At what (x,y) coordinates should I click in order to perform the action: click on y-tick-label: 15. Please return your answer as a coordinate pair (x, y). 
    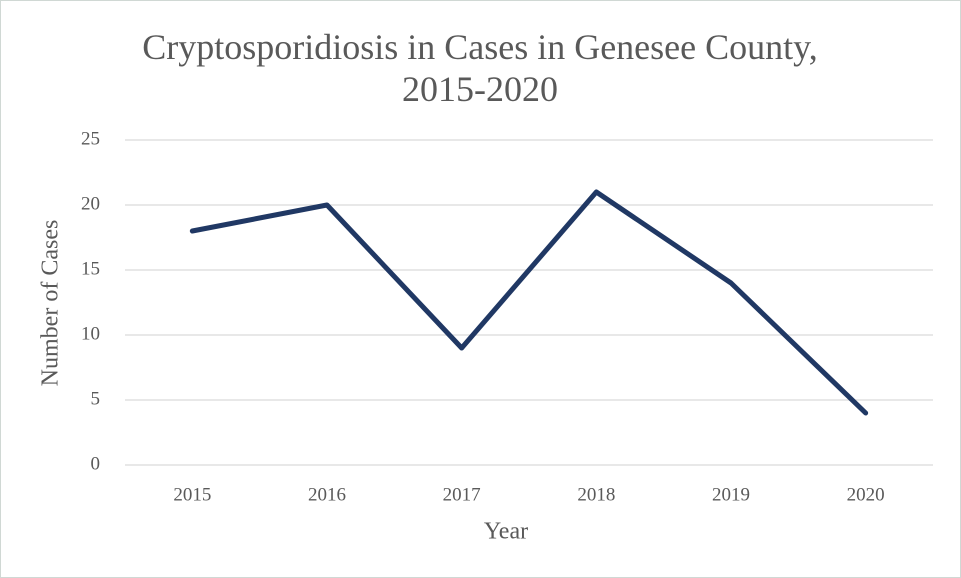
    Looking at the image, I should click on (90, 268).